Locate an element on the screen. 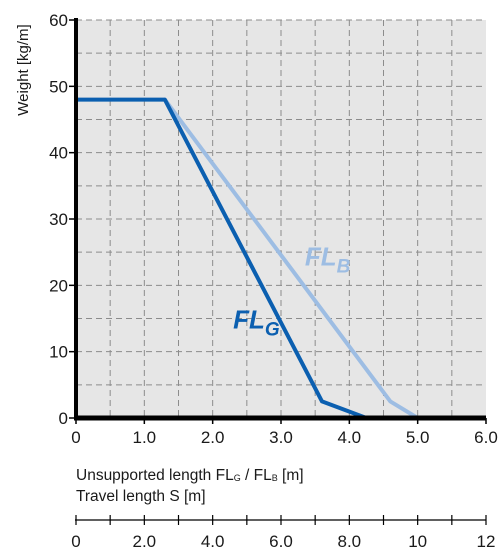 Image resolution: width=502 pixels, height=557 pixels. y-tick-label: 20 is located at coordinates (58, 285).